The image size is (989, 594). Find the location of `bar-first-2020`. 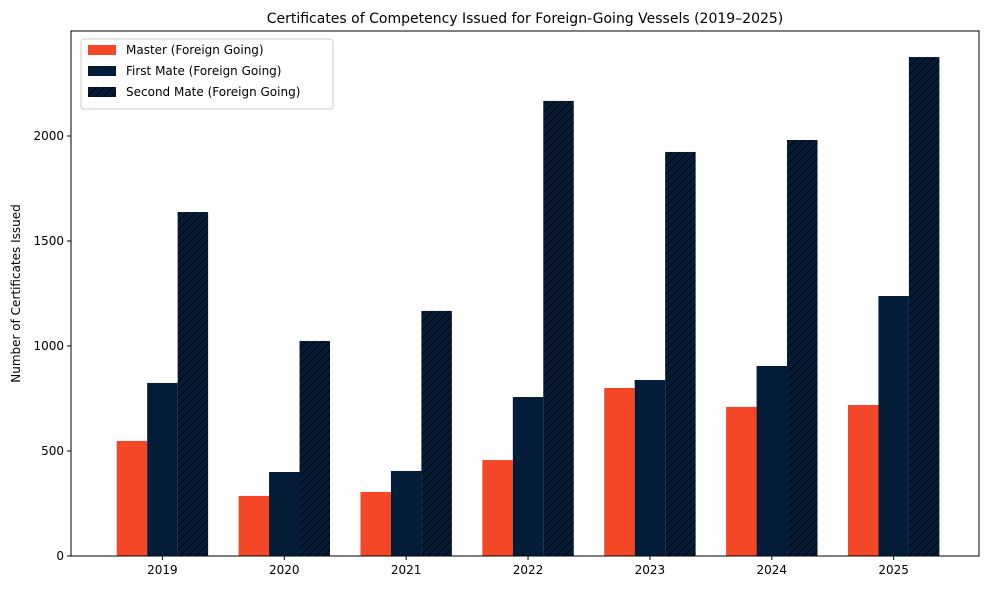

bar-first-2020 is located at coordinates (284, 514).